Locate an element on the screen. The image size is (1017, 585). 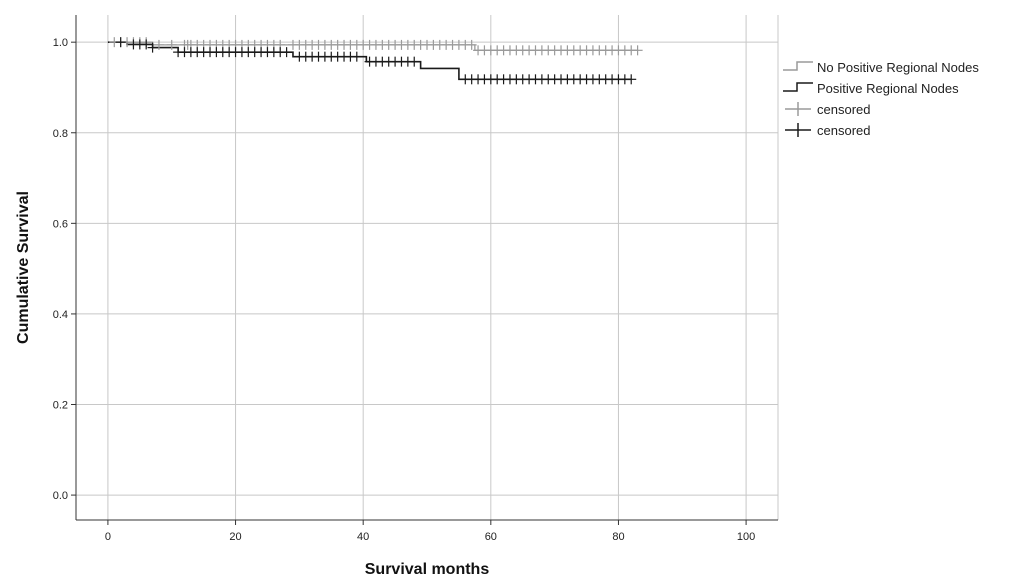
x-tick-label: 0 is located at coordinates (108, 537).